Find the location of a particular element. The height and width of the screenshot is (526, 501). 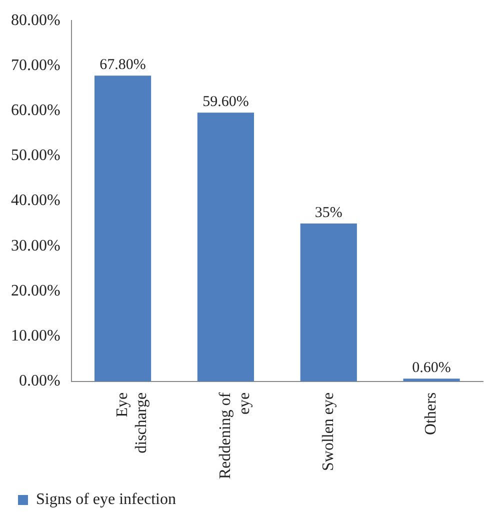

x-tick-label: Others is located at coordinates (431, 414).